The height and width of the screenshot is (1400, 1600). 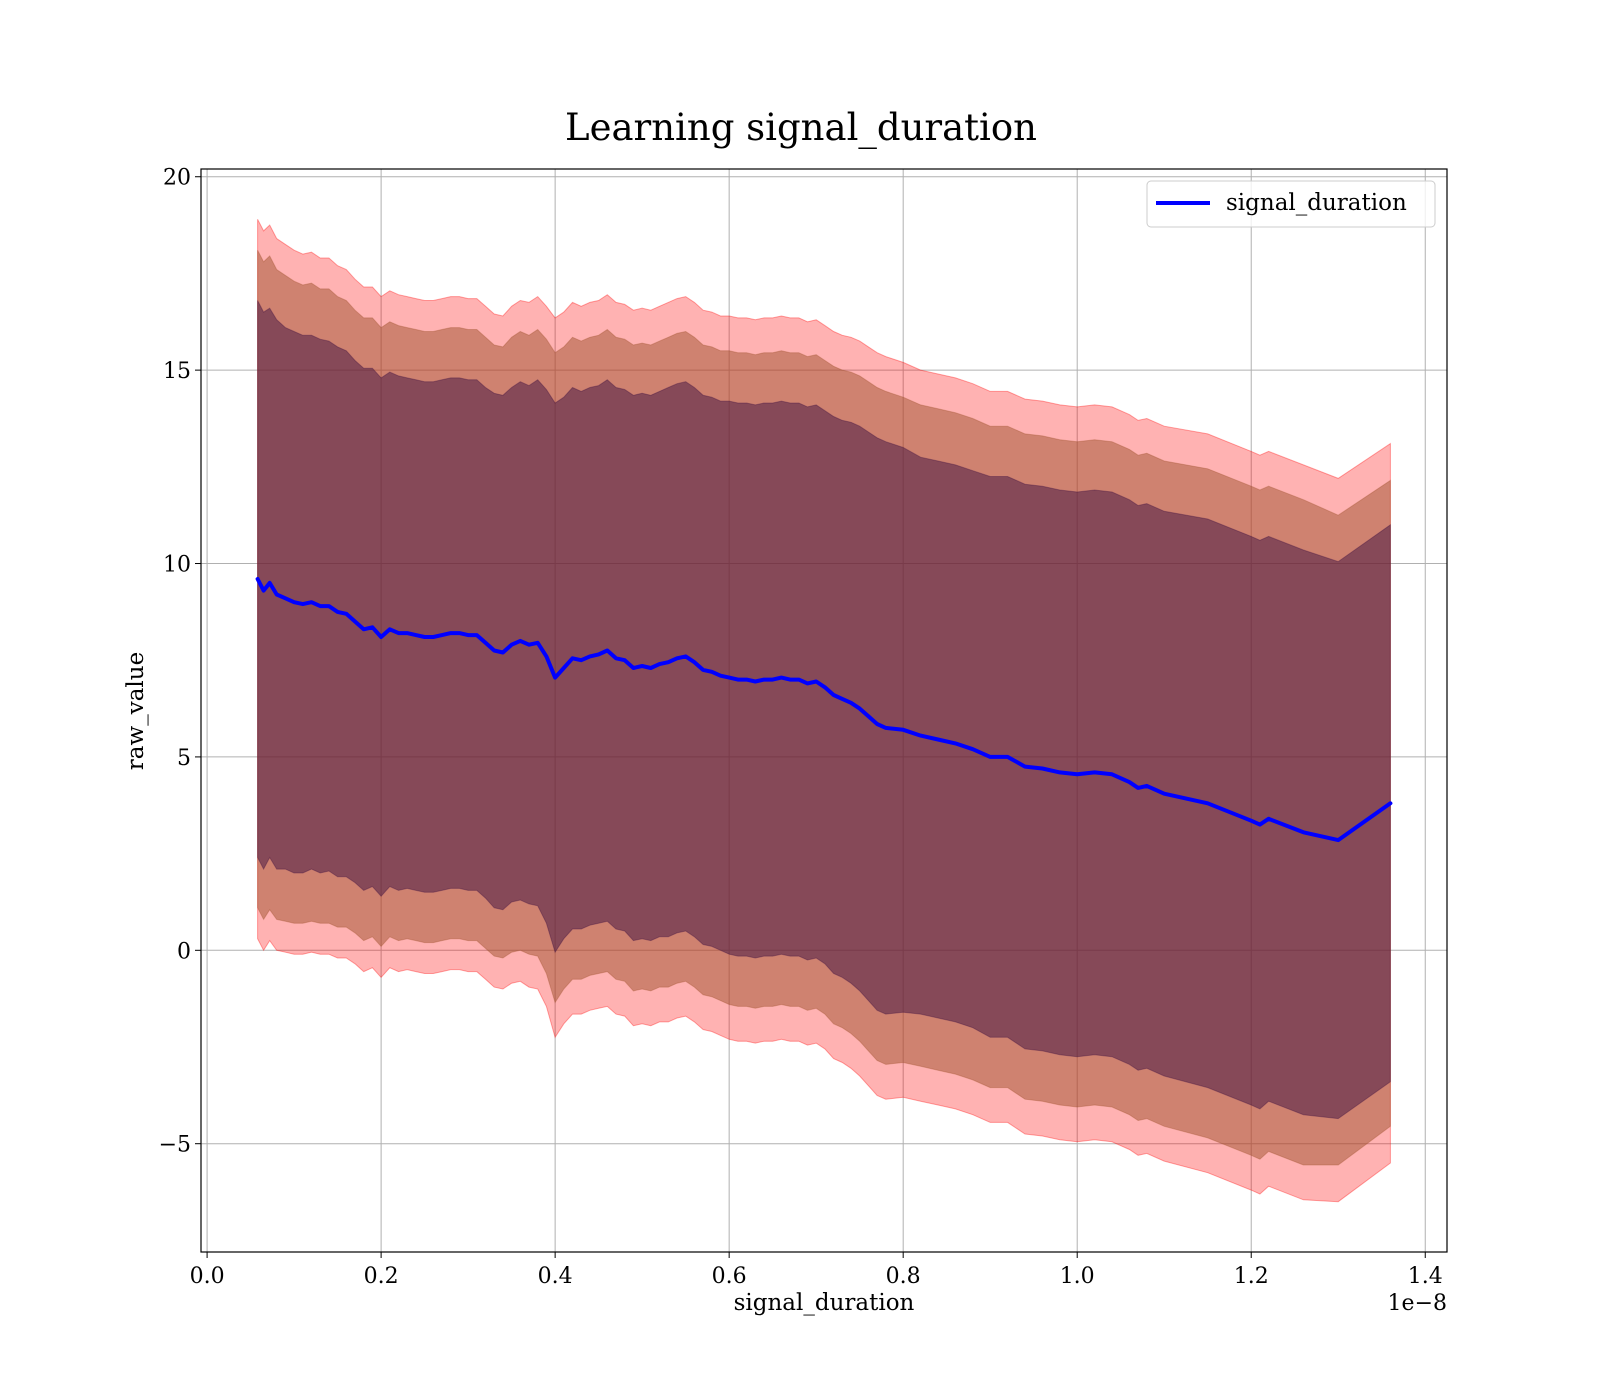 What do you see at coordinates (801, 128) in the screenshot?
I see `chart-title: Learning signal_duration` at bounding box center [801, 128].